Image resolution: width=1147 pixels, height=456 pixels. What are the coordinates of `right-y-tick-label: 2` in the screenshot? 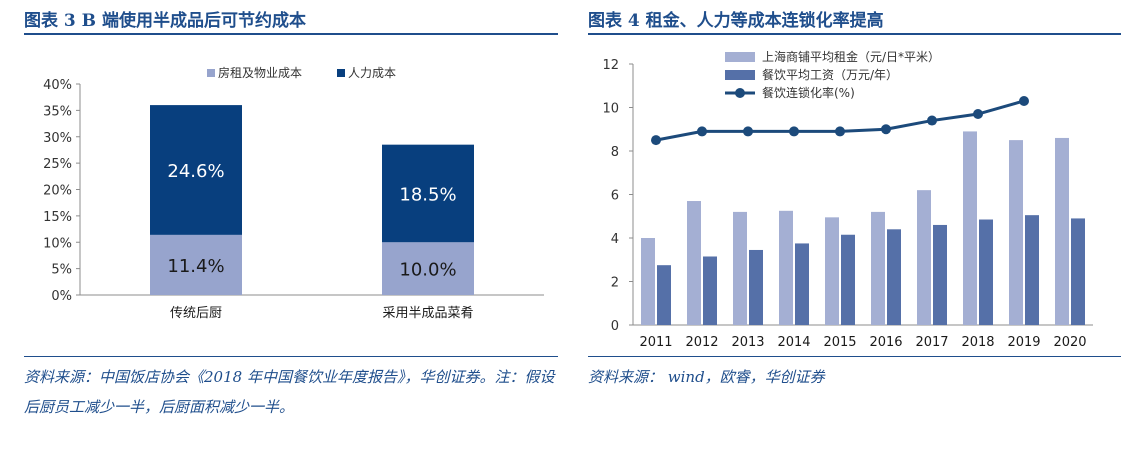 It's located at (615, 283).